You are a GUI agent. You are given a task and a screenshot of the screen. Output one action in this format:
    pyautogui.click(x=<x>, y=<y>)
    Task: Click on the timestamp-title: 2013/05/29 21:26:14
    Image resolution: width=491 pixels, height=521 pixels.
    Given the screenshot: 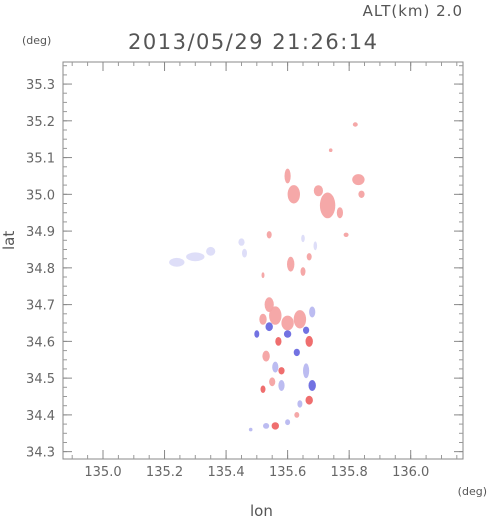 What is the action you would take?
    pyautogui.click(x=253, y=42)
    